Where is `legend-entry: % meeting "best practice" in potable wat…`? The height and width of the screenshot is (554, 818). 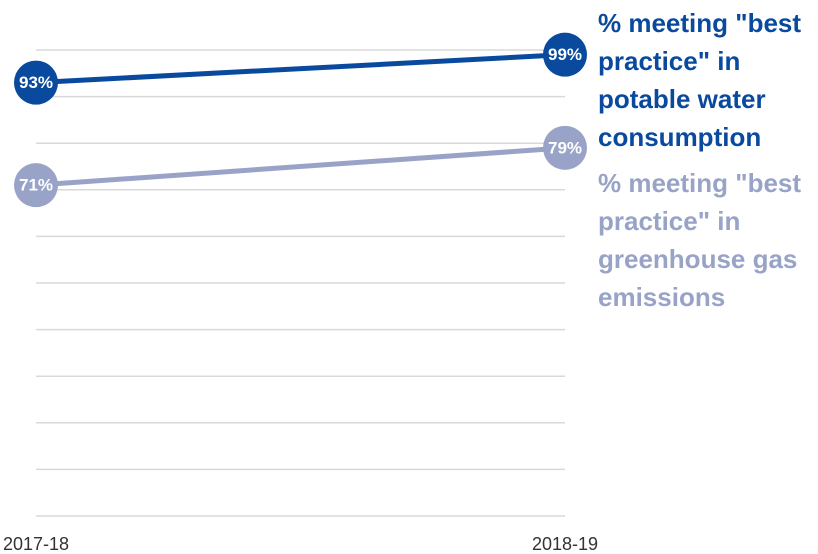 legend-entry: % meeting "best practice" in potable wat… is located at coordinates (700, 80).